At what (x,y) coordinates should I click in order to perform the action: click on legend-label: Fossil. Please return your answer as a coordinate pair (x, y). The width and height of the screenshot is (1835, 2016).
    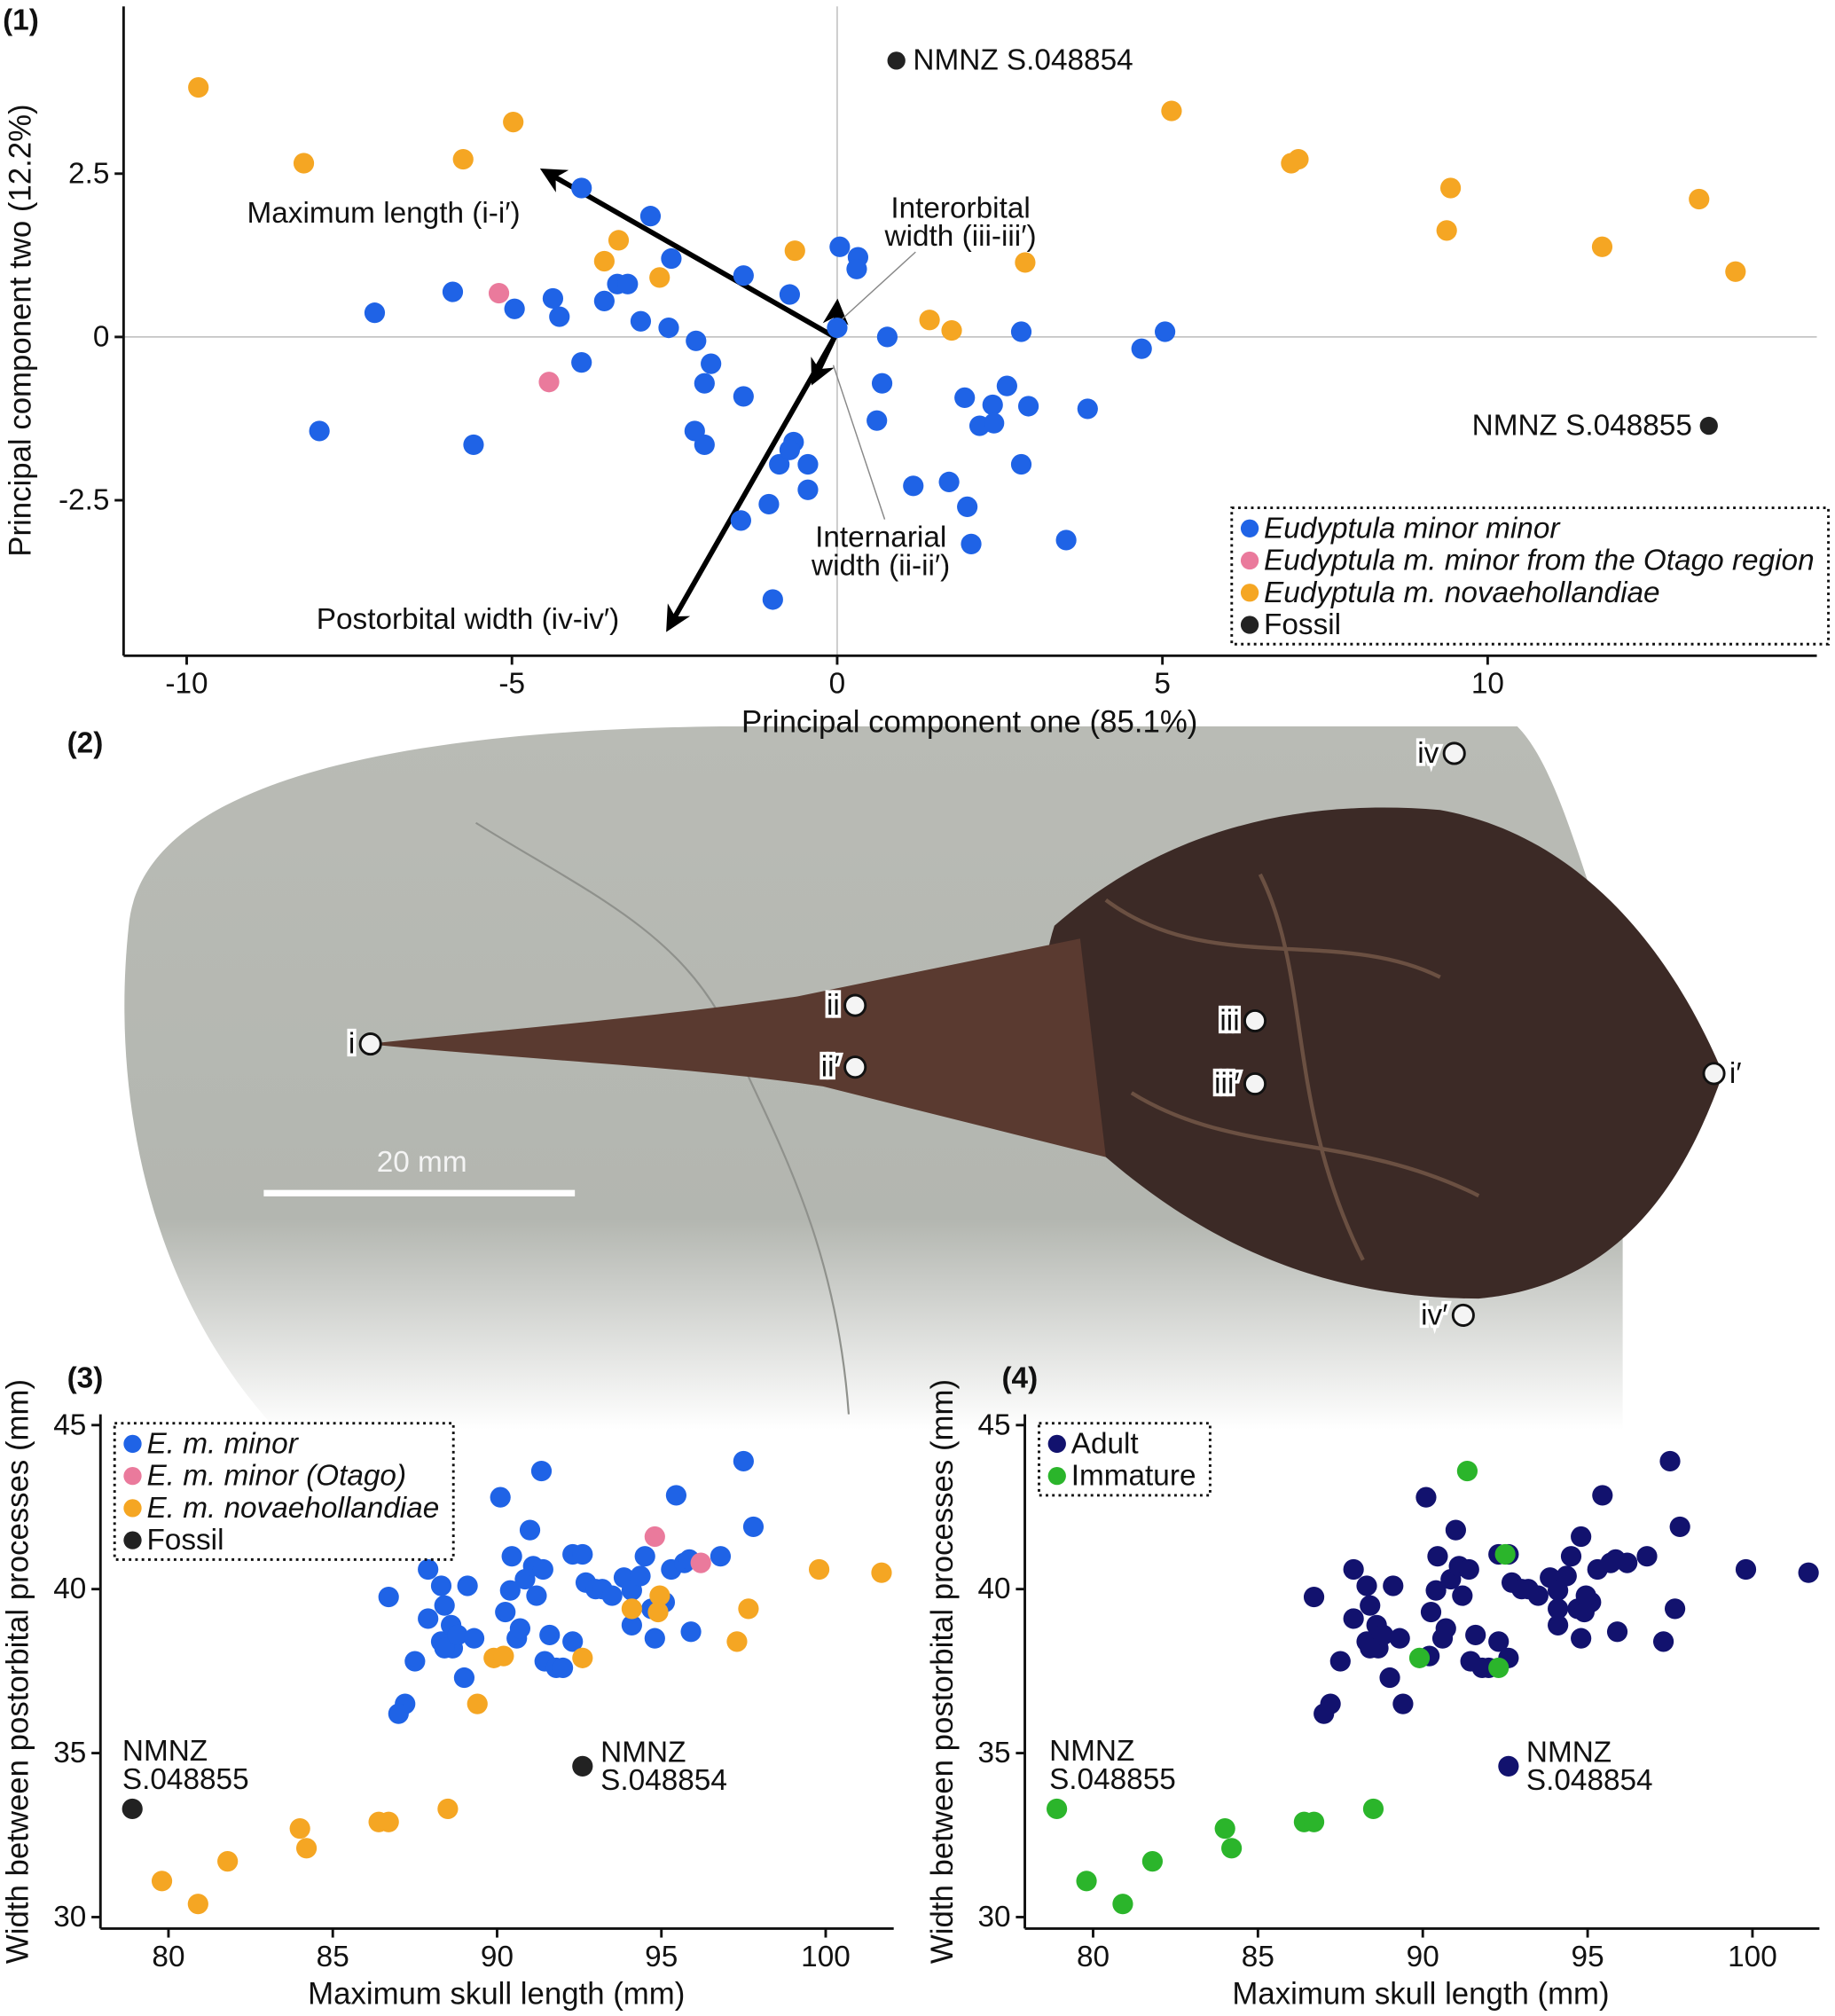
    Looking at the image, I should click on (185, 1541).